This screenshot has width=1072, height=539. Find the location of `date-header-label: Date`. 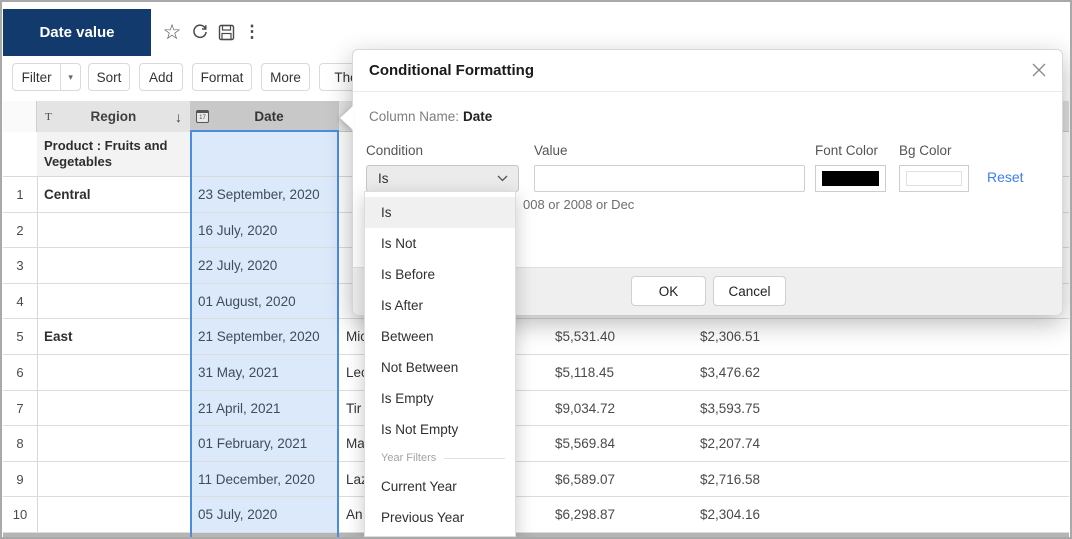

date-header-label: Date is located at coordinates (269, 116).